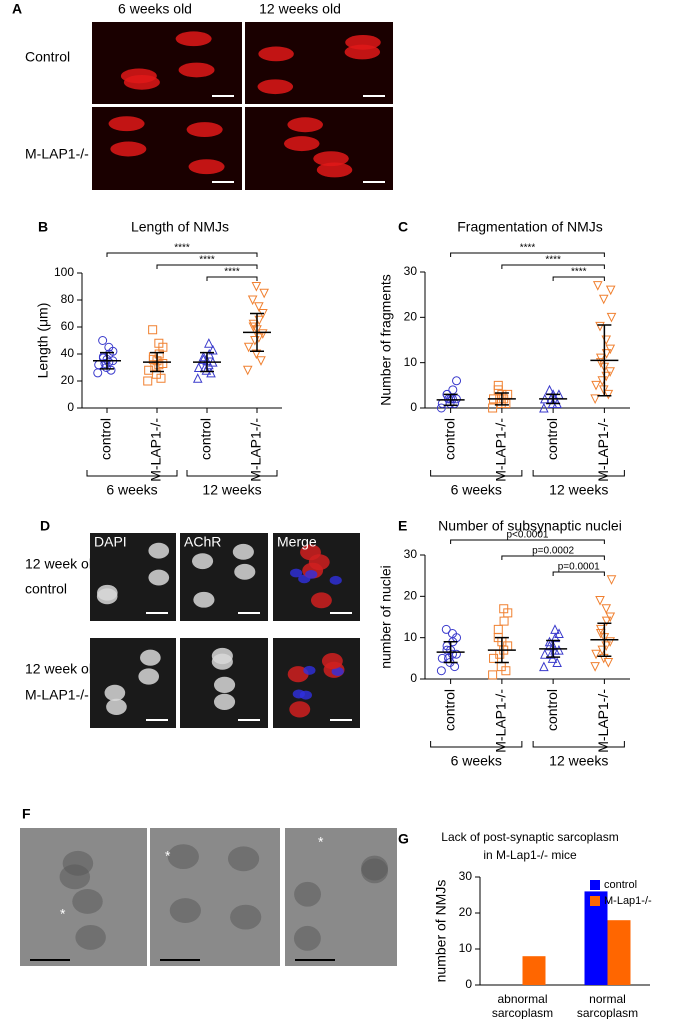 This screenshot has width=700, height=1024. I want to click on row-label: 12 week old, so click(62, 564).